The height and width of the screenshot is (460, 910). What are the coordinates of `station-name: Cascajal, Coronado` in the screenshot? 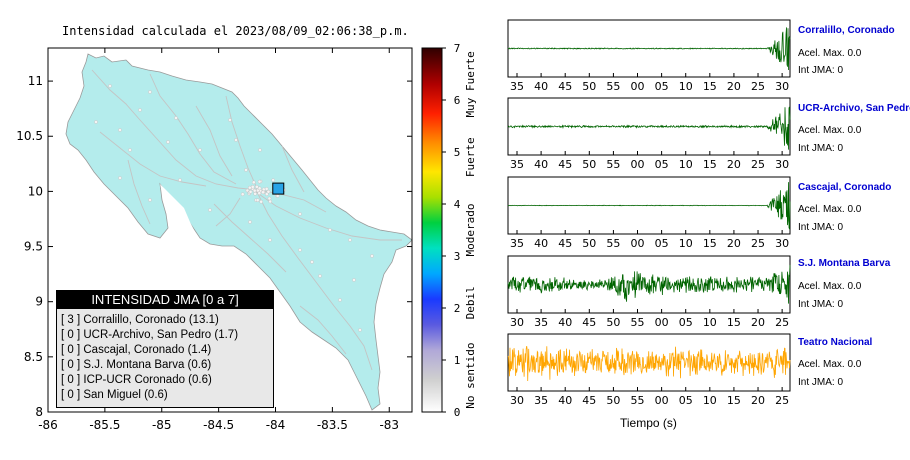 It's located at (845, 187).